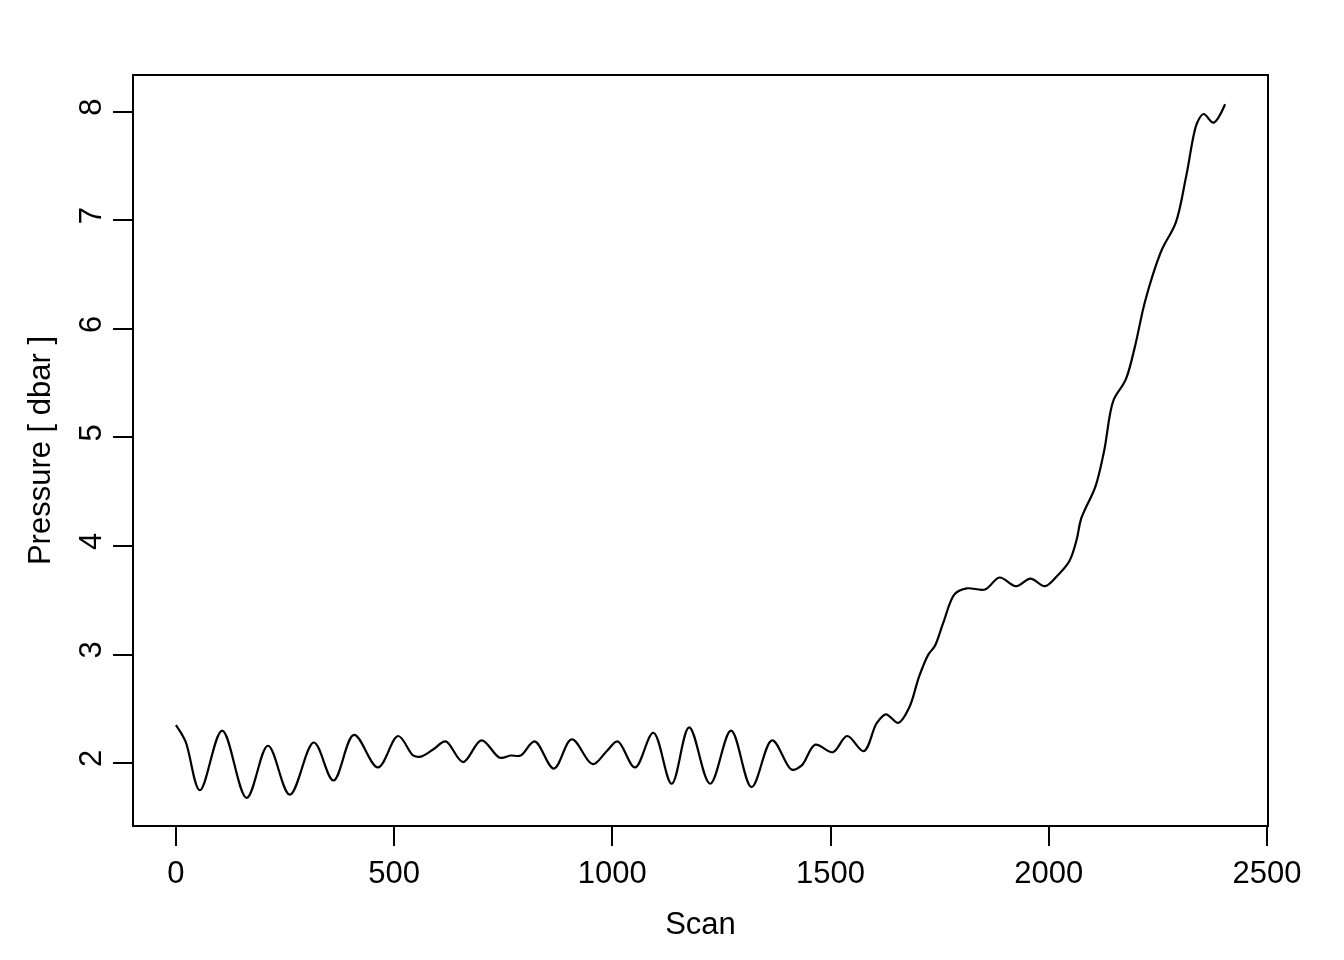  What do you see at coordinates (176, 873) in the screenshot?
I see `x-tick-label: 0` at bounding box center [176, 873].